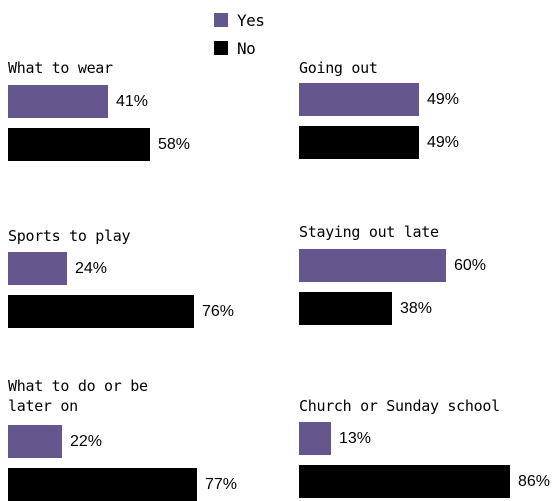 The width and height of the screenshot is (555, 501). I want to click on bar-row-going-out-yes: 49%, so click(379, 99).